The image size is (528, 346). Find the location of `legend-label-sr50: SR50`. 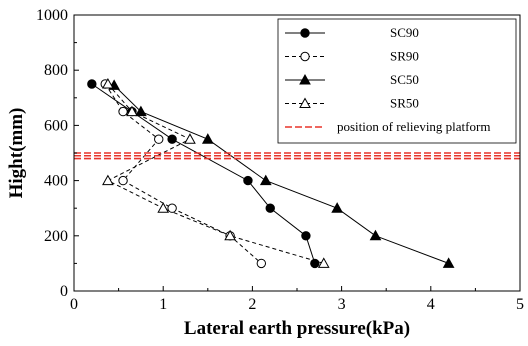

legend-label-sr50: SR50 is located at coordinates (404, 103).